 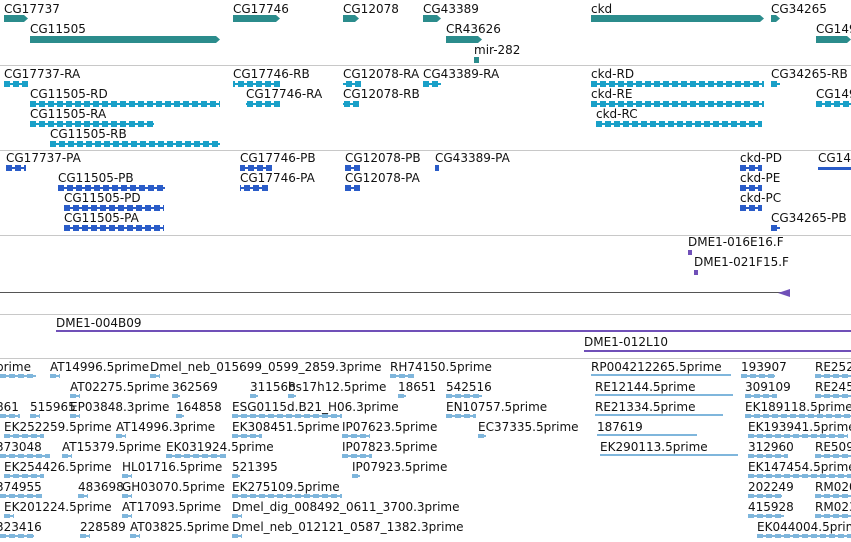 I want to click on feature-label: 228589, so click(x=103, y=527).